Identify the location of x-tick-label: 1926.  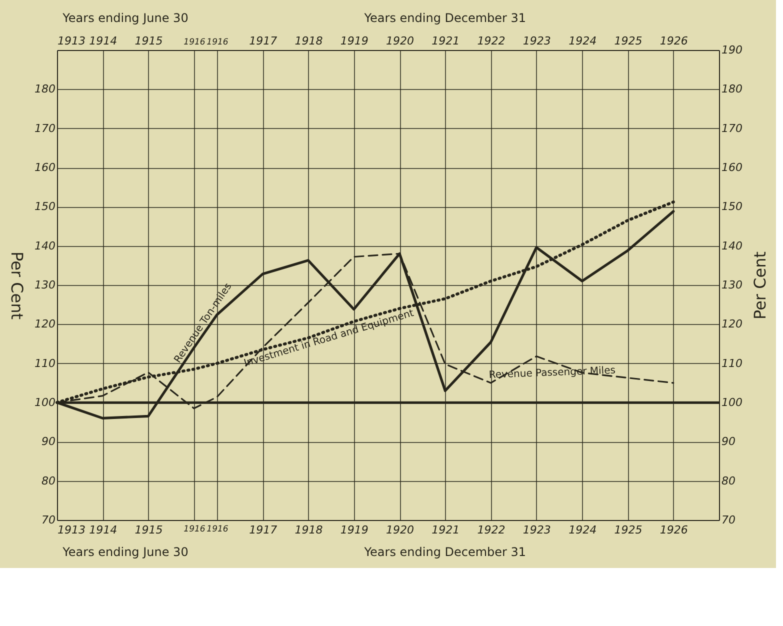
(674, 530).